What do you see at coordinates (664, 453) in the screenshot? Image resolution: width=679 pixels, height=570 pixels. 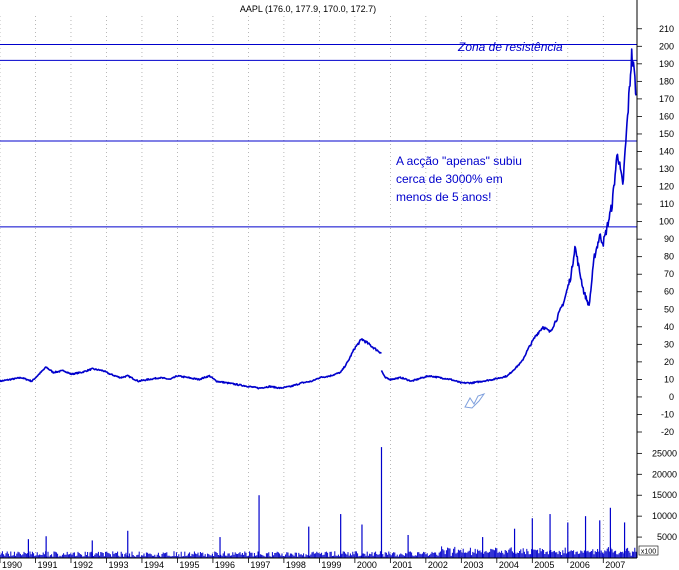 I see `volume-tick-label: 25000` at bounding box center [664, 453].